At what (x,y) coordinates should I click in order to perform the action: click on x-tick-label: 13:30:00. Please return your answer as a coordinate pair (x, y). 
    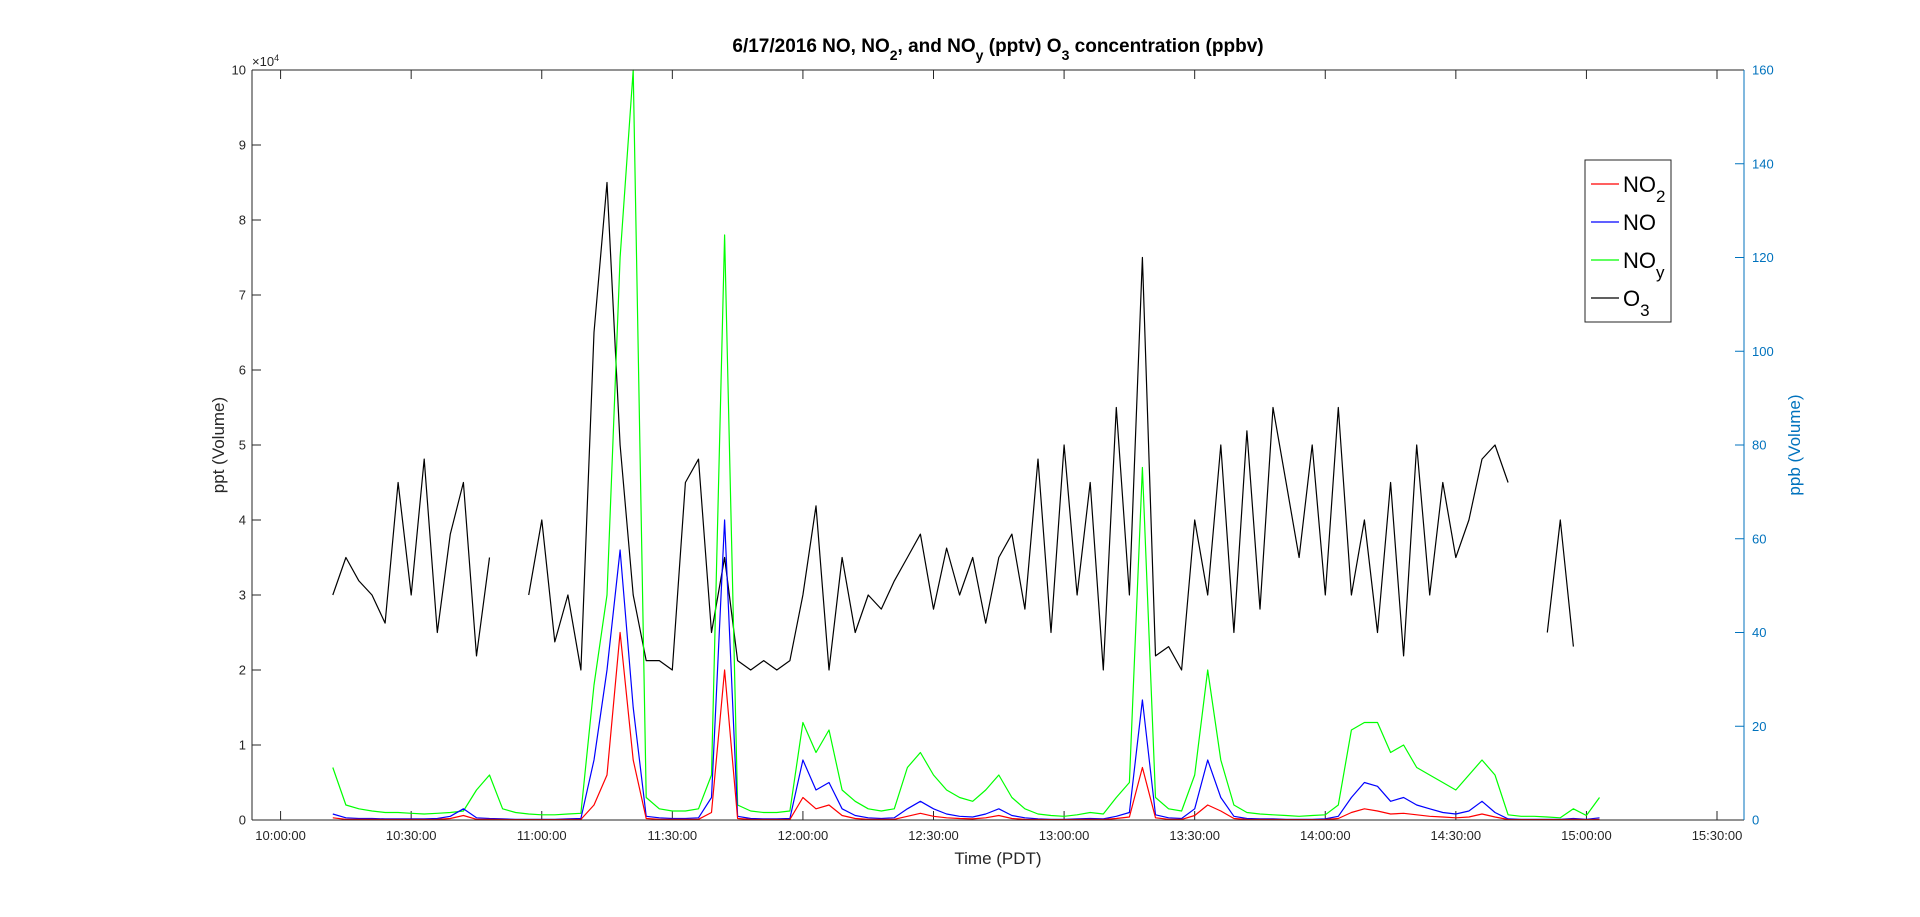
    Looking at the image, I should click on (1194, 835).